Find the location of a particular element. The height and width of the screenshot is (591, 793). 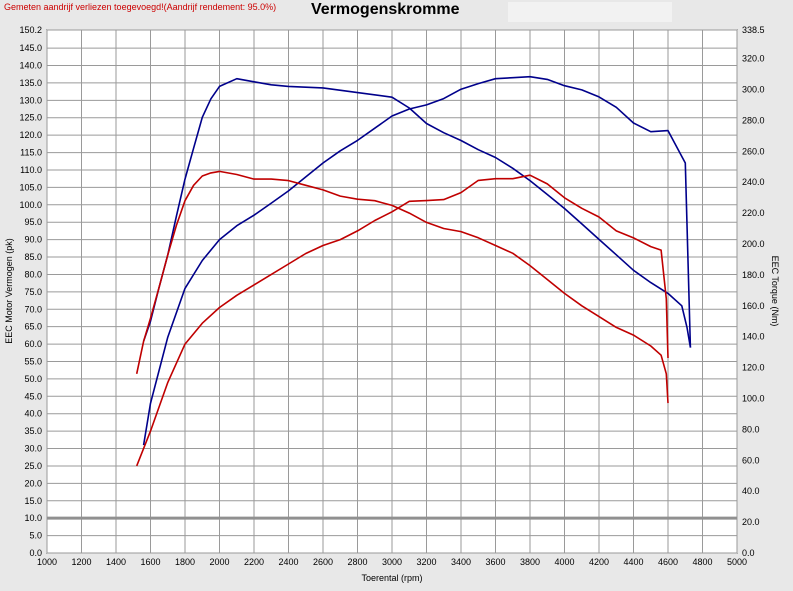

right-tick-label: 260.0 is located at coordinates (753, 151).